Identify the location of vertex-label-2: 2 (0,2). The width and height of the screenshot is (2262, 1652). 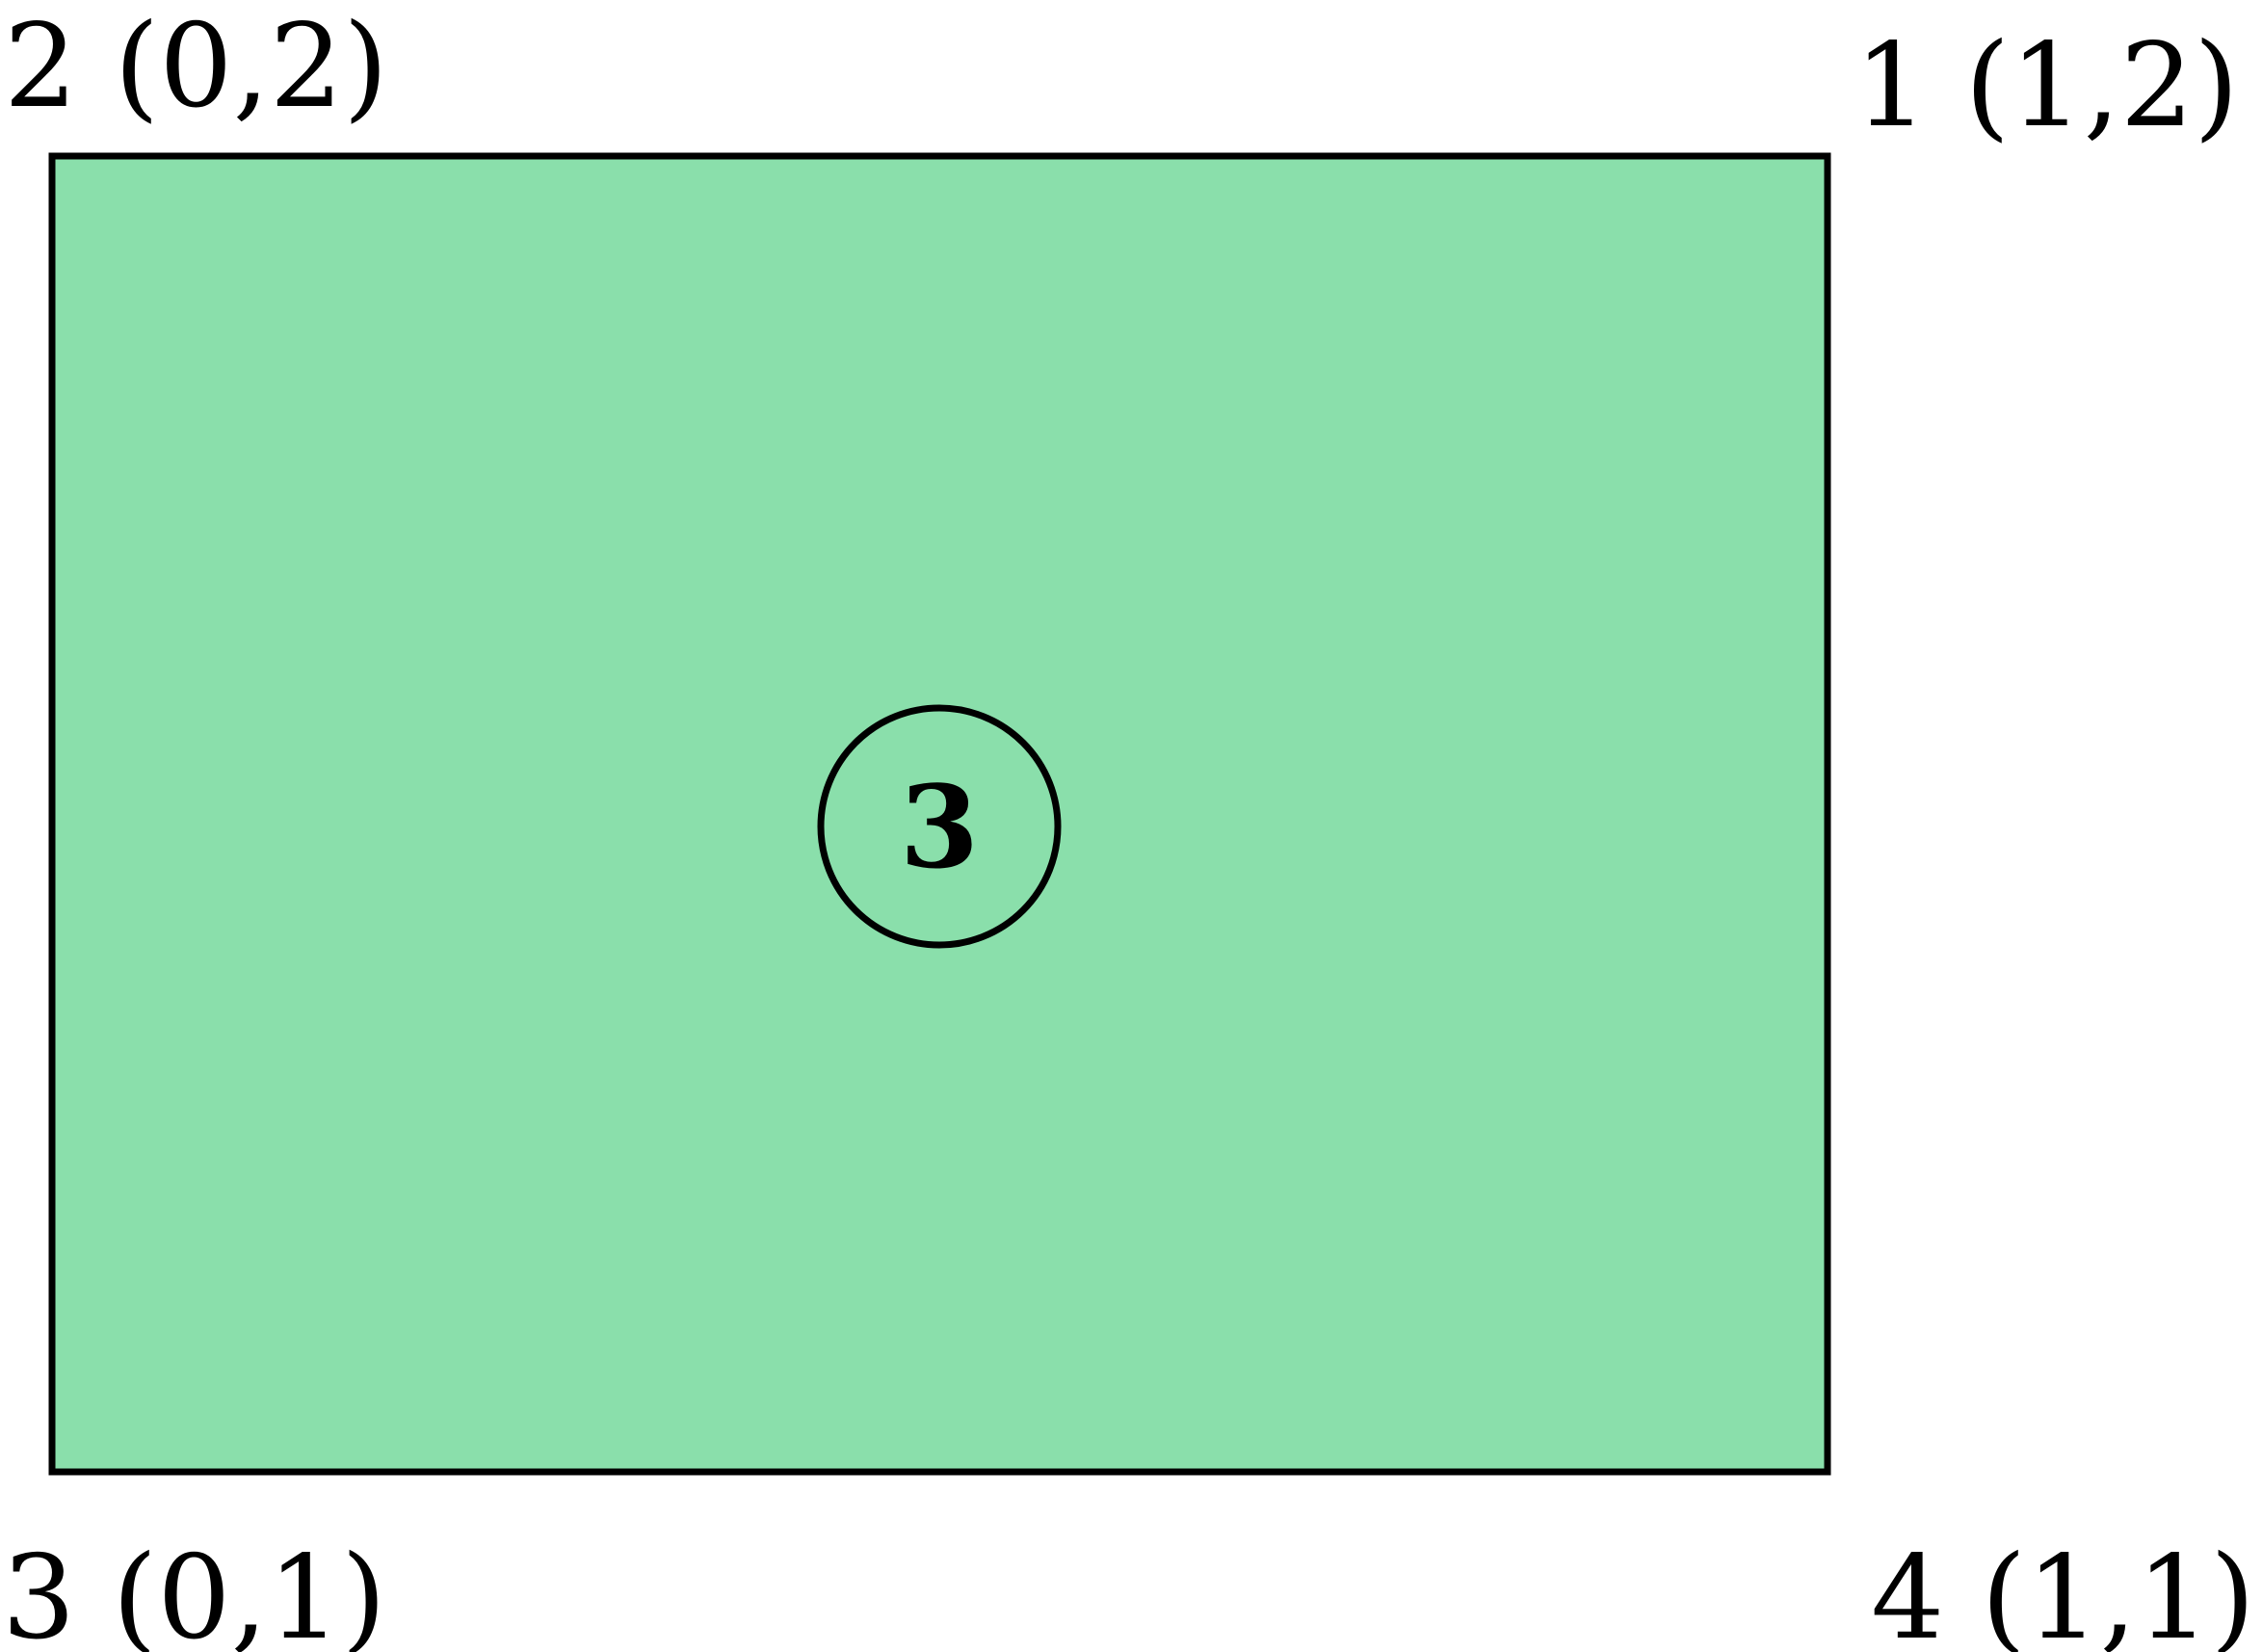
(196, 67).